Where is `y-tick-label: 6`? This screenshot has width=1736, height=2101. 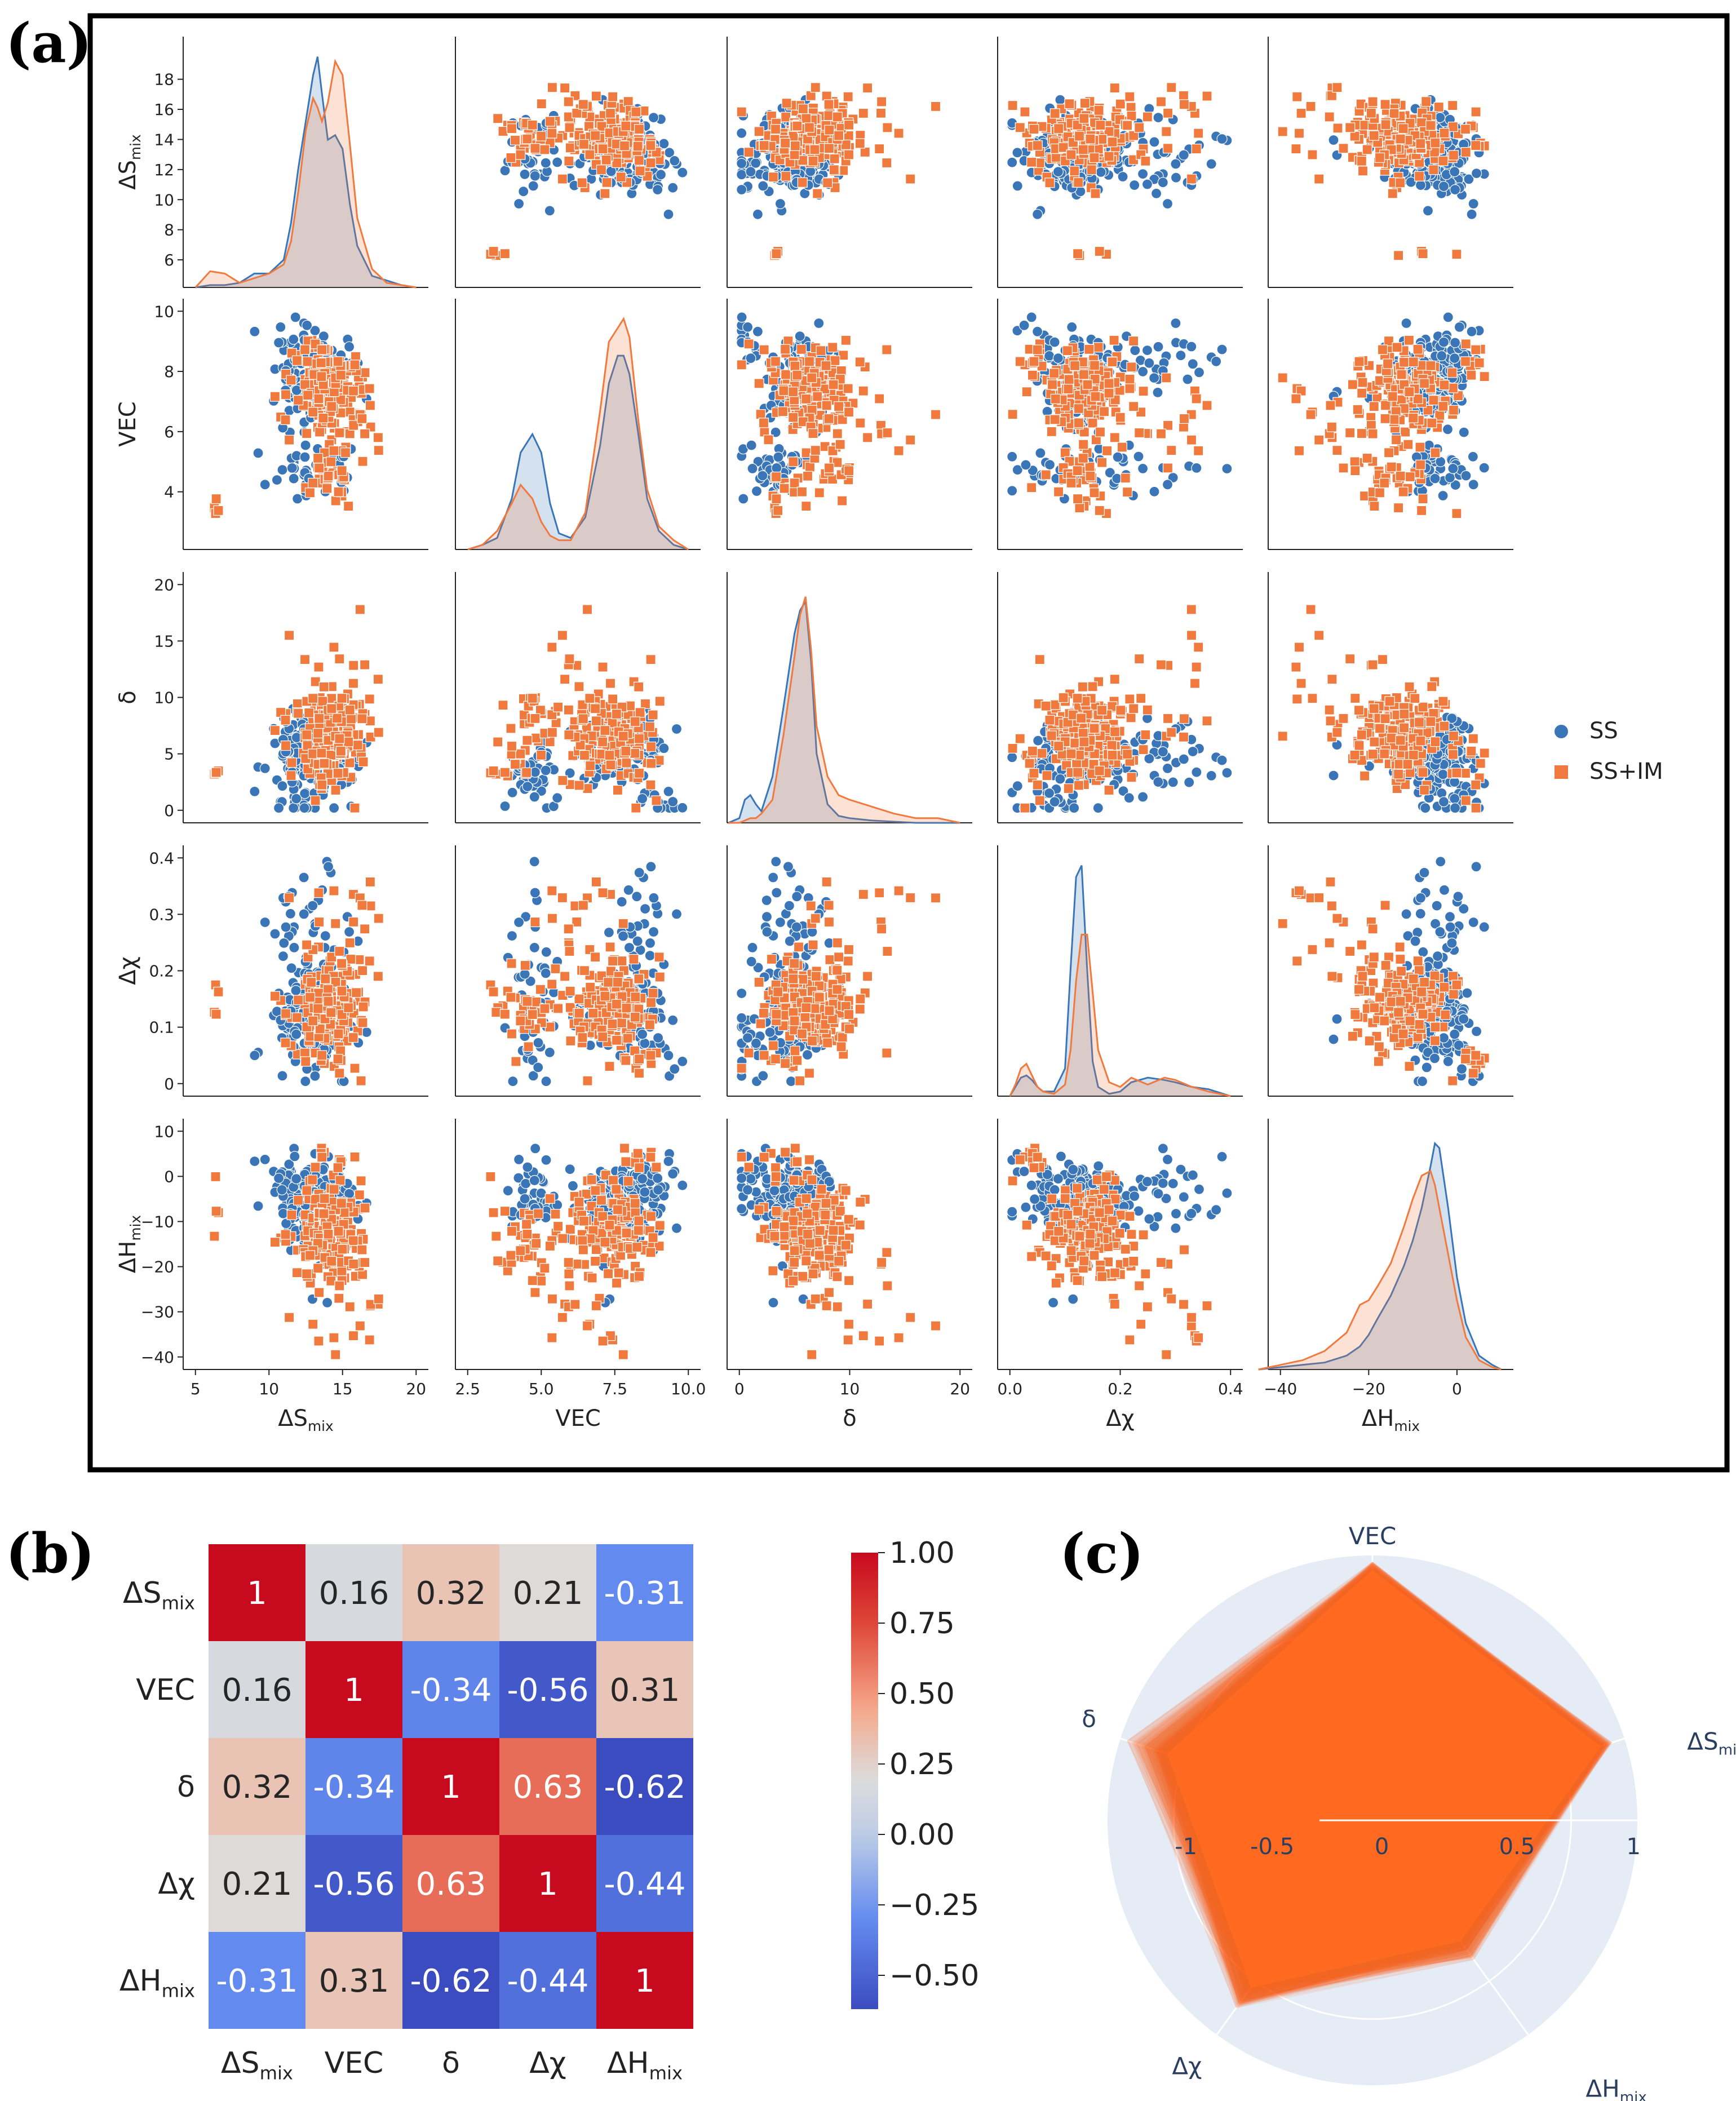 y-tick-label: 6 is located at coordinates (169, 432).